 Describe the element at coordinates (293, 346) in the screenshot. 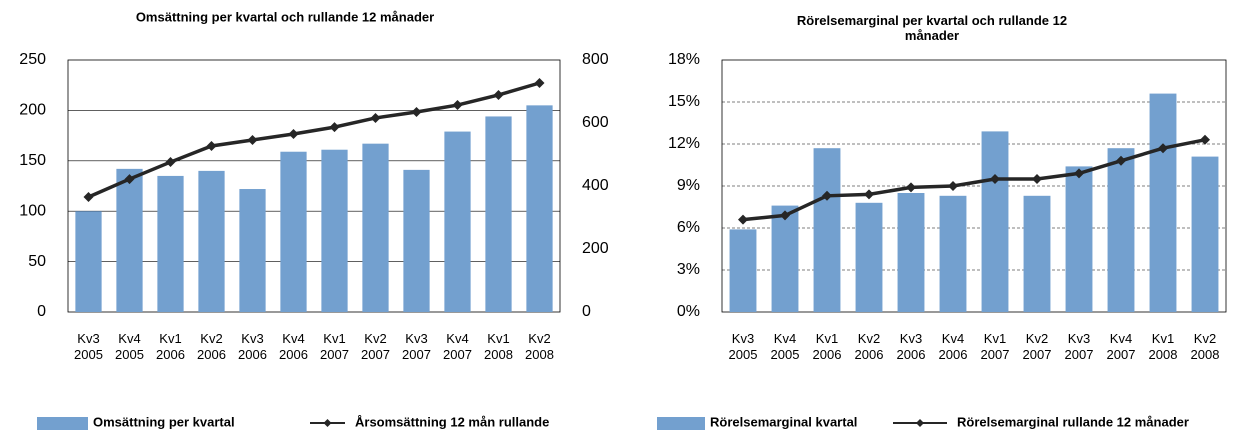

I see `x-tick-label: Kv4 2006` at that location.